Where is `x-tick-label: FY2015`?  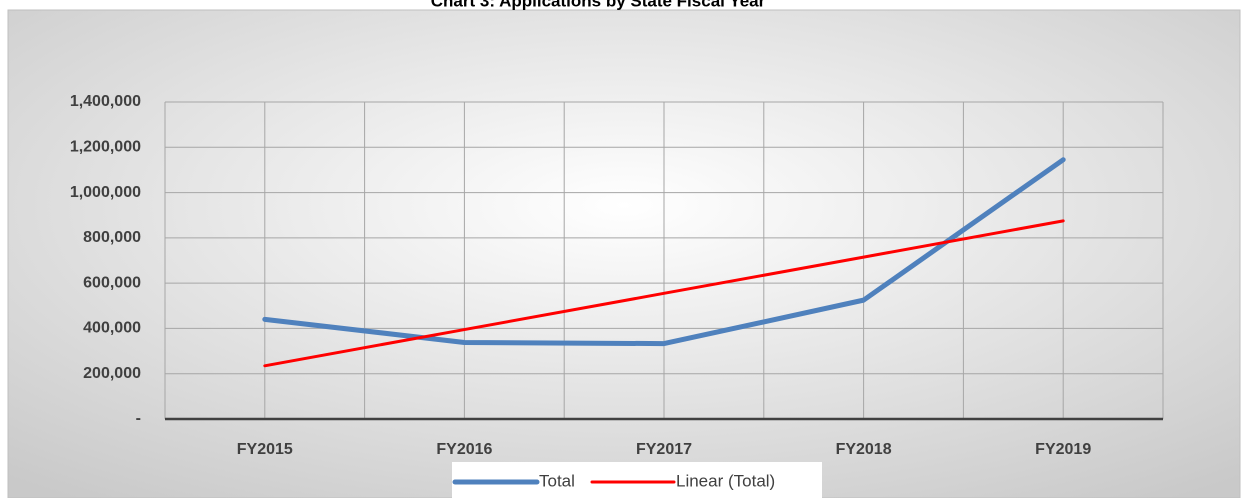 x-tick-label: FY2015 is located at coordinates (265, 449).